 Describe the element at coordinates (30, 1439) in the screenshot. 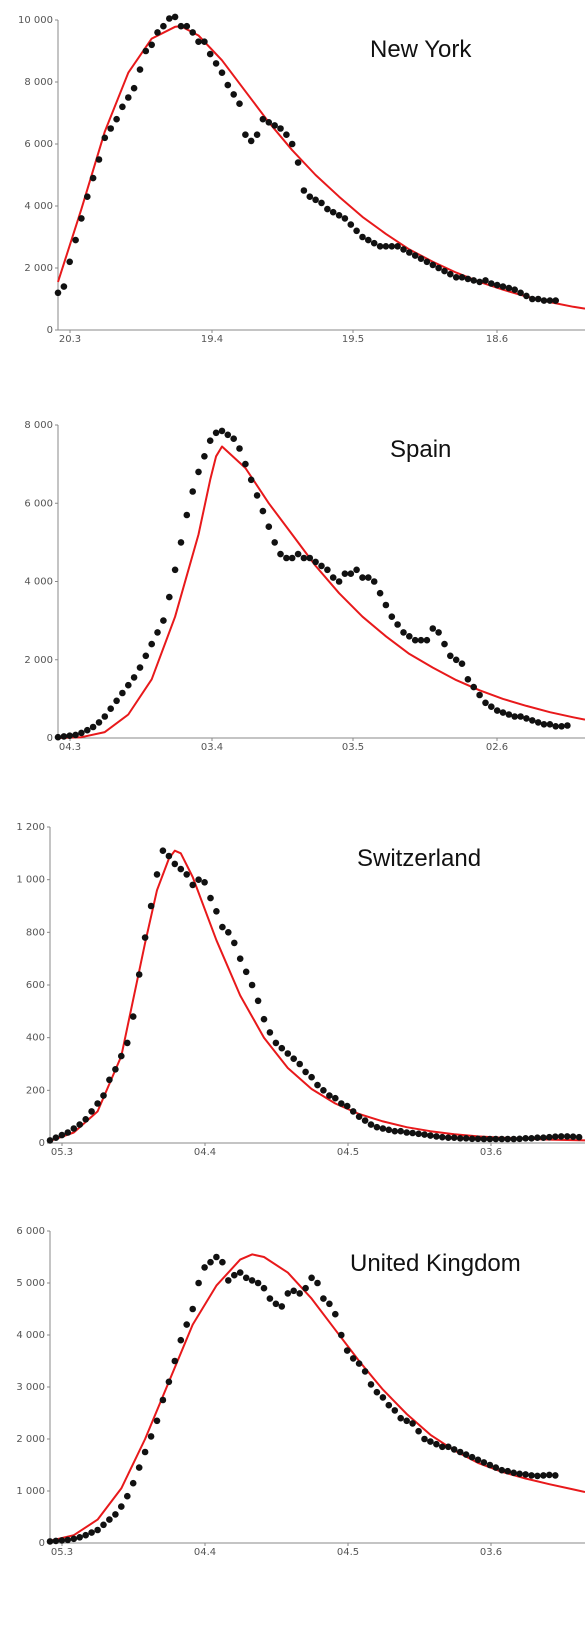

I see `united-kingdom-y-tick-label: 2 000` at that location.